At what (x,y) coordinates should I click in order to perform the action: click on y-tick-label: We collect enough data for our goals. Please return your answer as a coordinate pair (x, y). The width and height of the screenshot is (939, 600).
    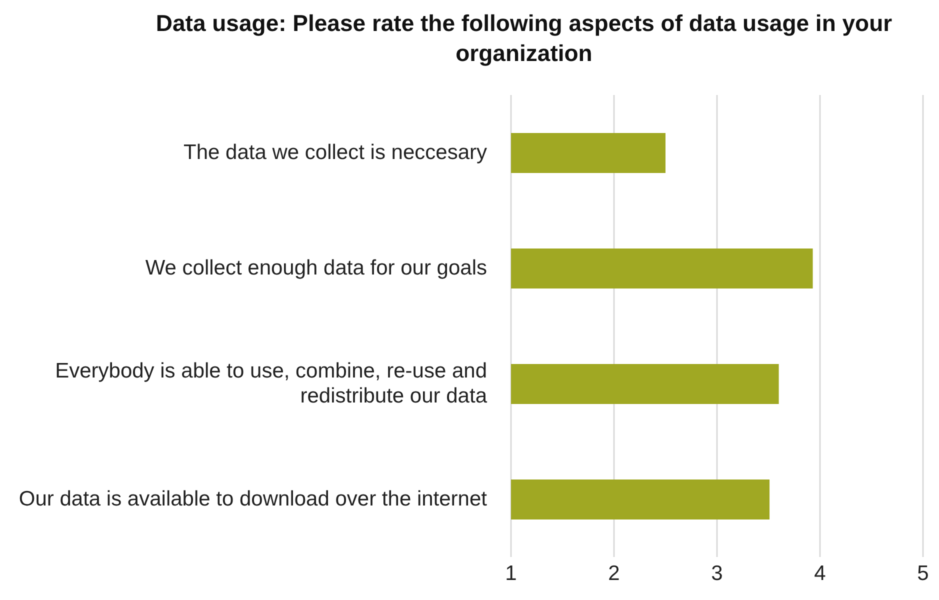
    Looking at the image, I should click on (316, 267).